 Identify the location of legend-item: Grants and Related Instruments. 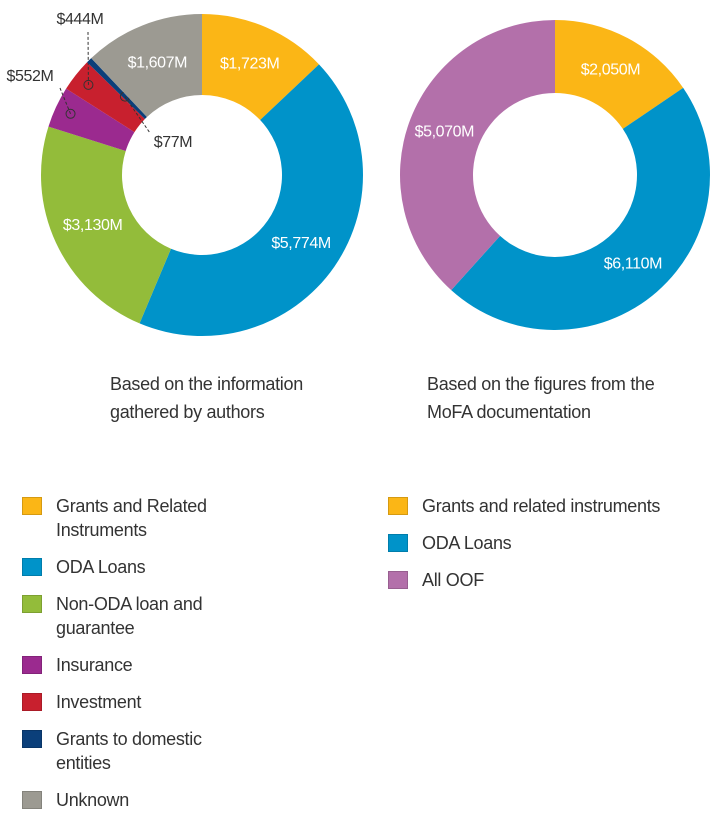
(187, 518).